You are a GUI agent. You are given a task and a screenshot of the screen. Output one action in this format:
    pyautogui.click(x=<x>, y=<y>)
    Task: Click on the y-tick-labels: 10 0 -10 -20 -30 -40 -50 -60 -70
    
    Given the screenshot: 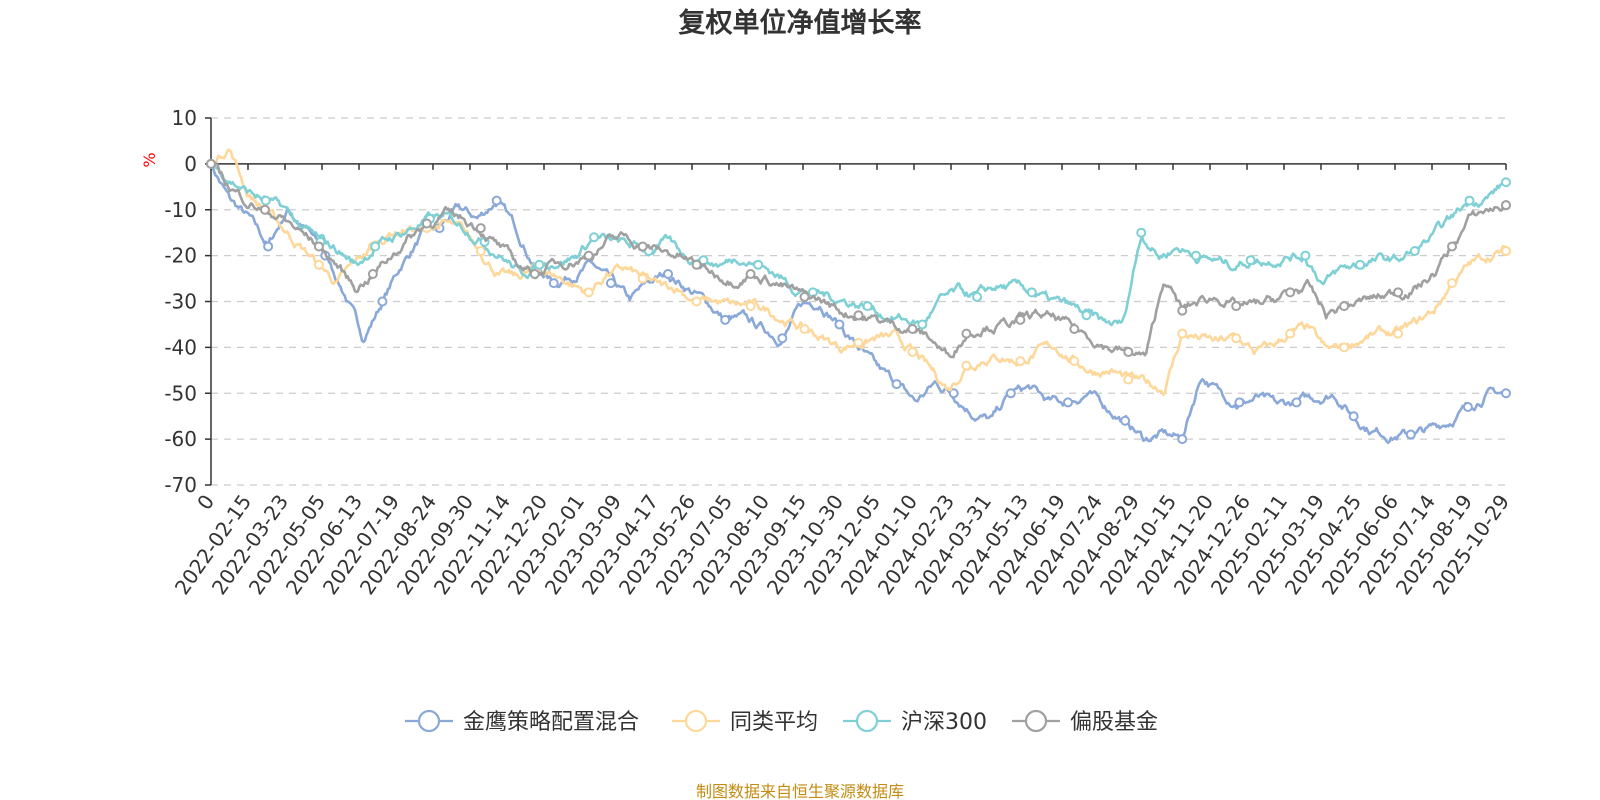 What is the action you would take?
    pyautogui.click(x=187, y=301)
    